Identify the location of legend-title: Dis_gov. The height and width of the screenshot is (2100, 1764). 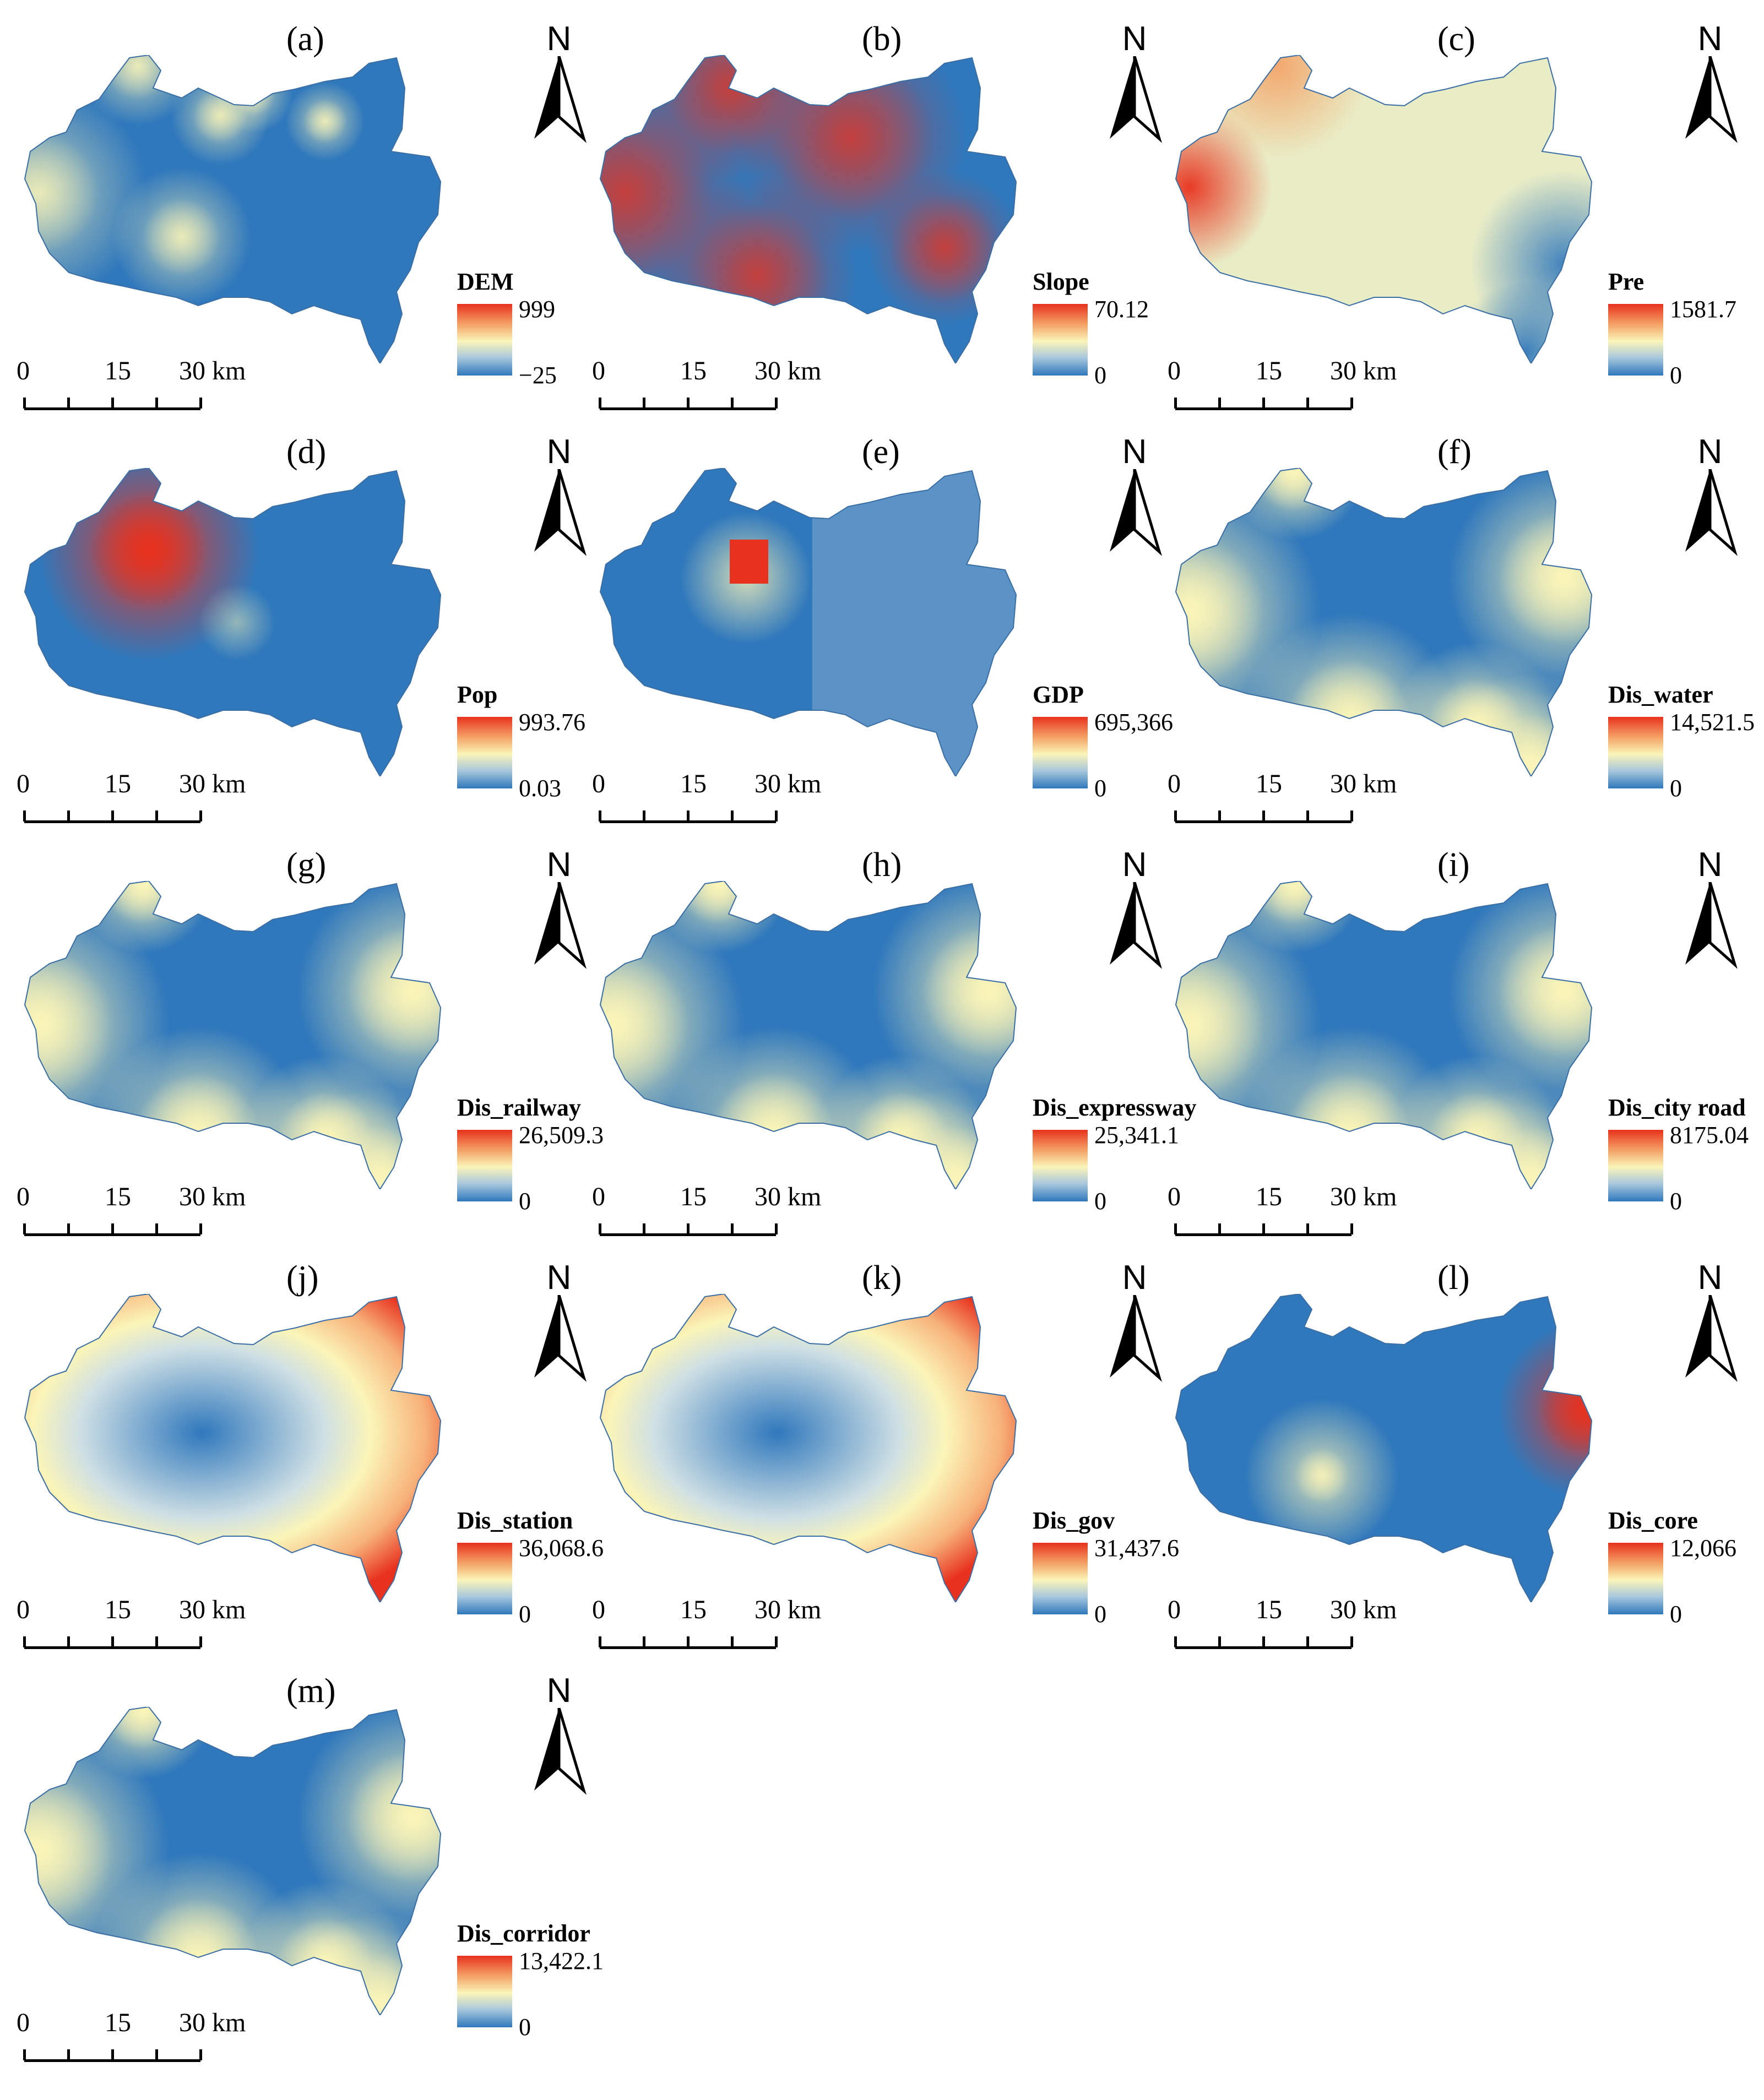
(1074, 1520).